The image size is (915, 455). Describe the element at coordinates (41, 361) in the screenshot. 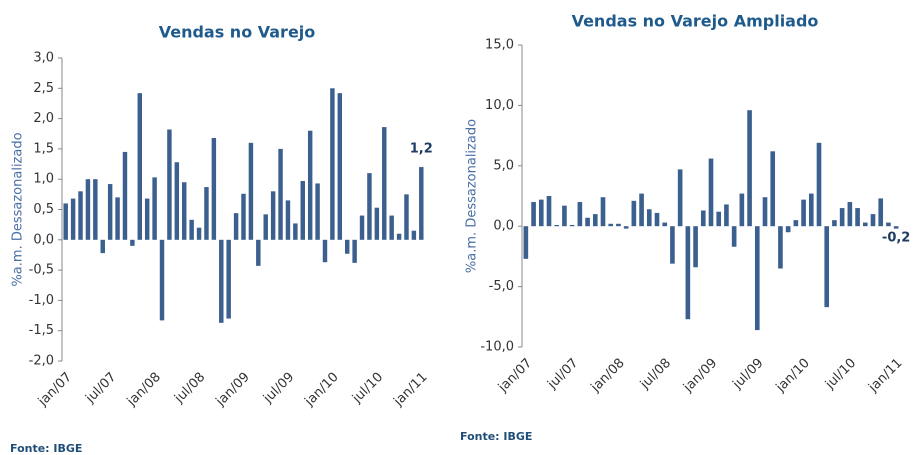

I see `y-tick-label: -2,0` at that location.